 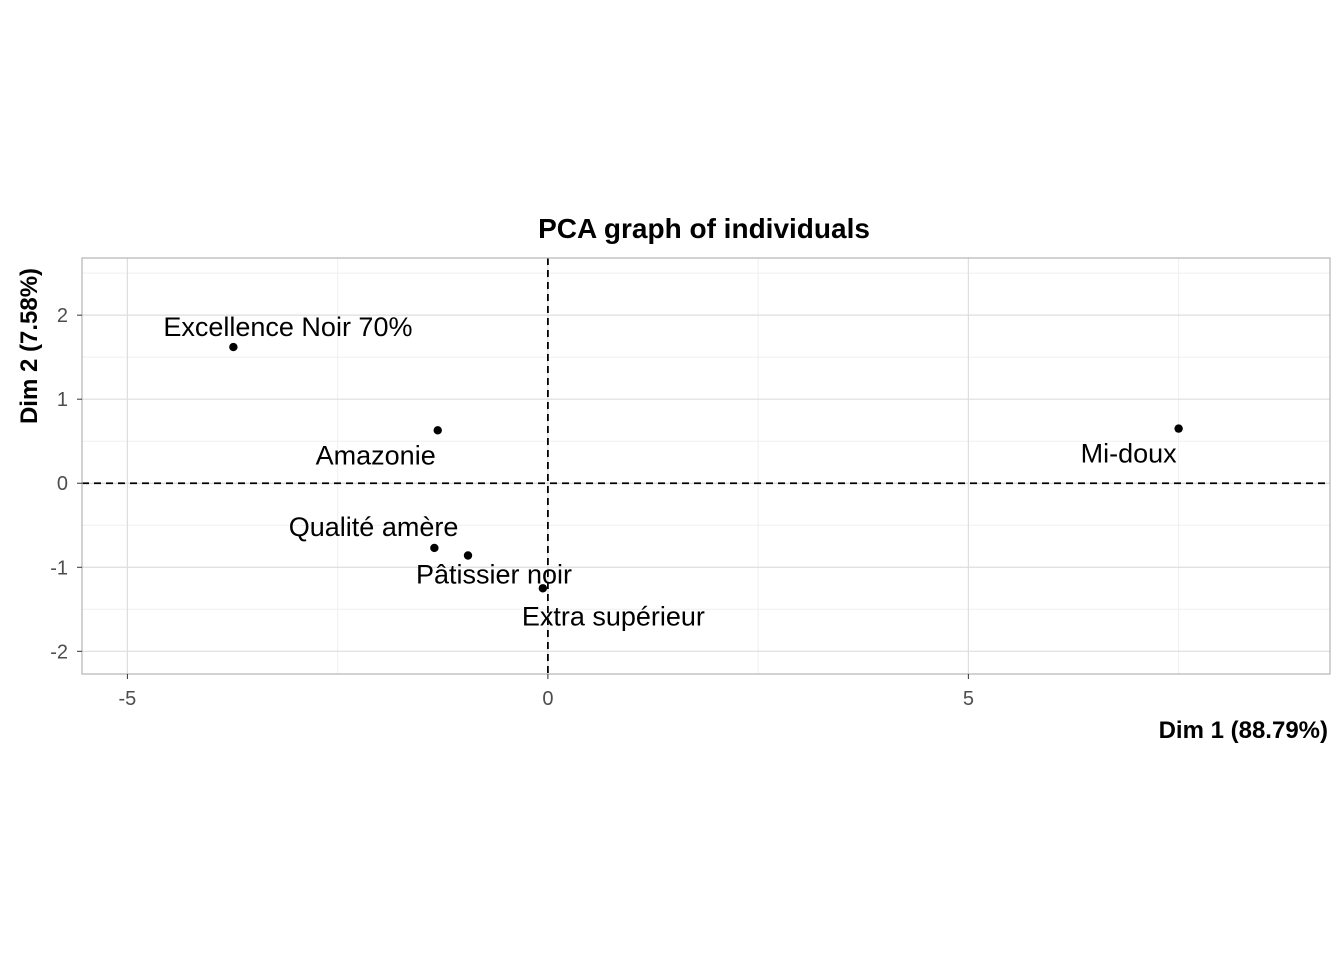 I want to click on y-axis-ticks: -2 -1 0 1 2, so click(x=66, y=484).